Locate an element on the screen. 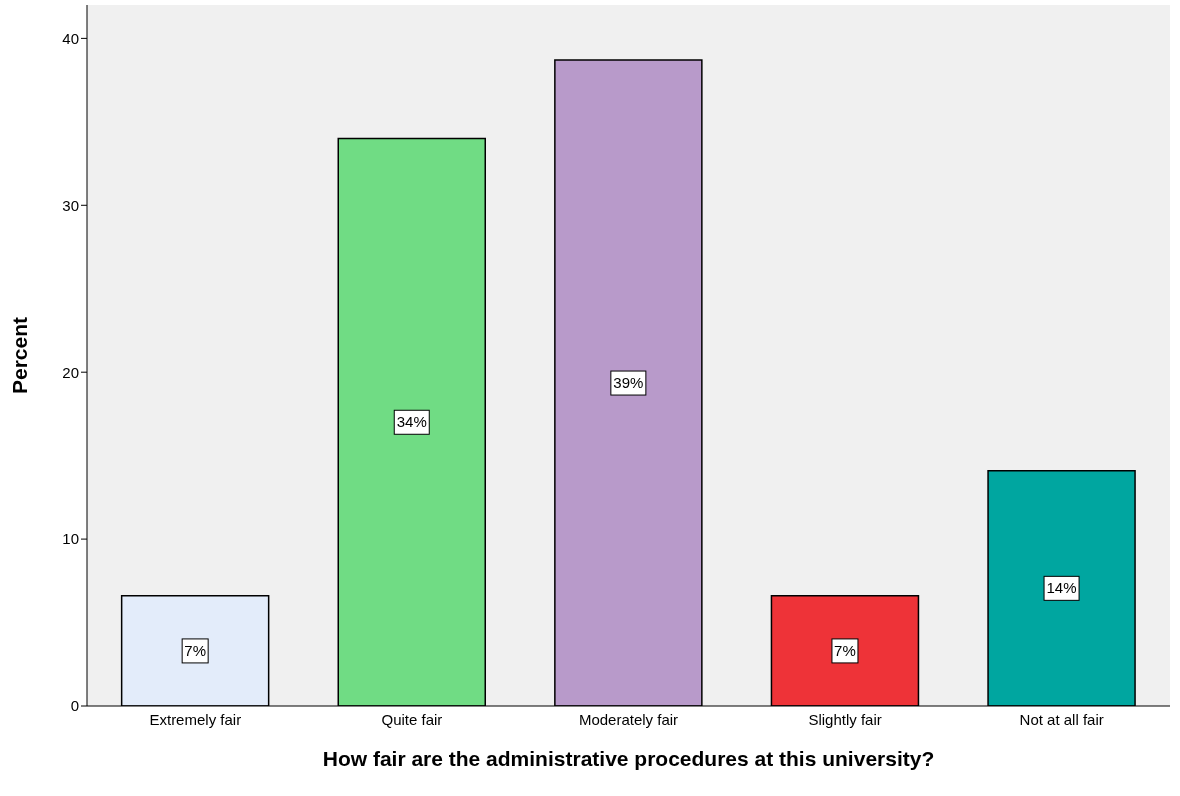 The height and width of the screenshot is (796, 1180). data-label: 34% is located at coordinates (411, 422).